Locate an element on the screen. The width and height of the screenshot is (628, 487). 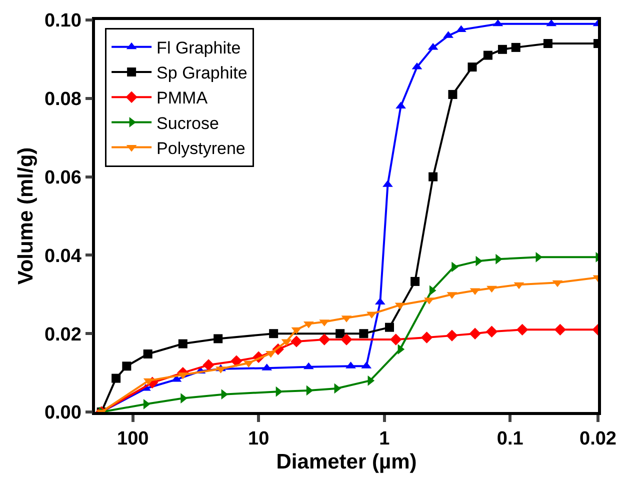
y-axis-title: Volume (ml/g) is located at coordinates (26, 216).